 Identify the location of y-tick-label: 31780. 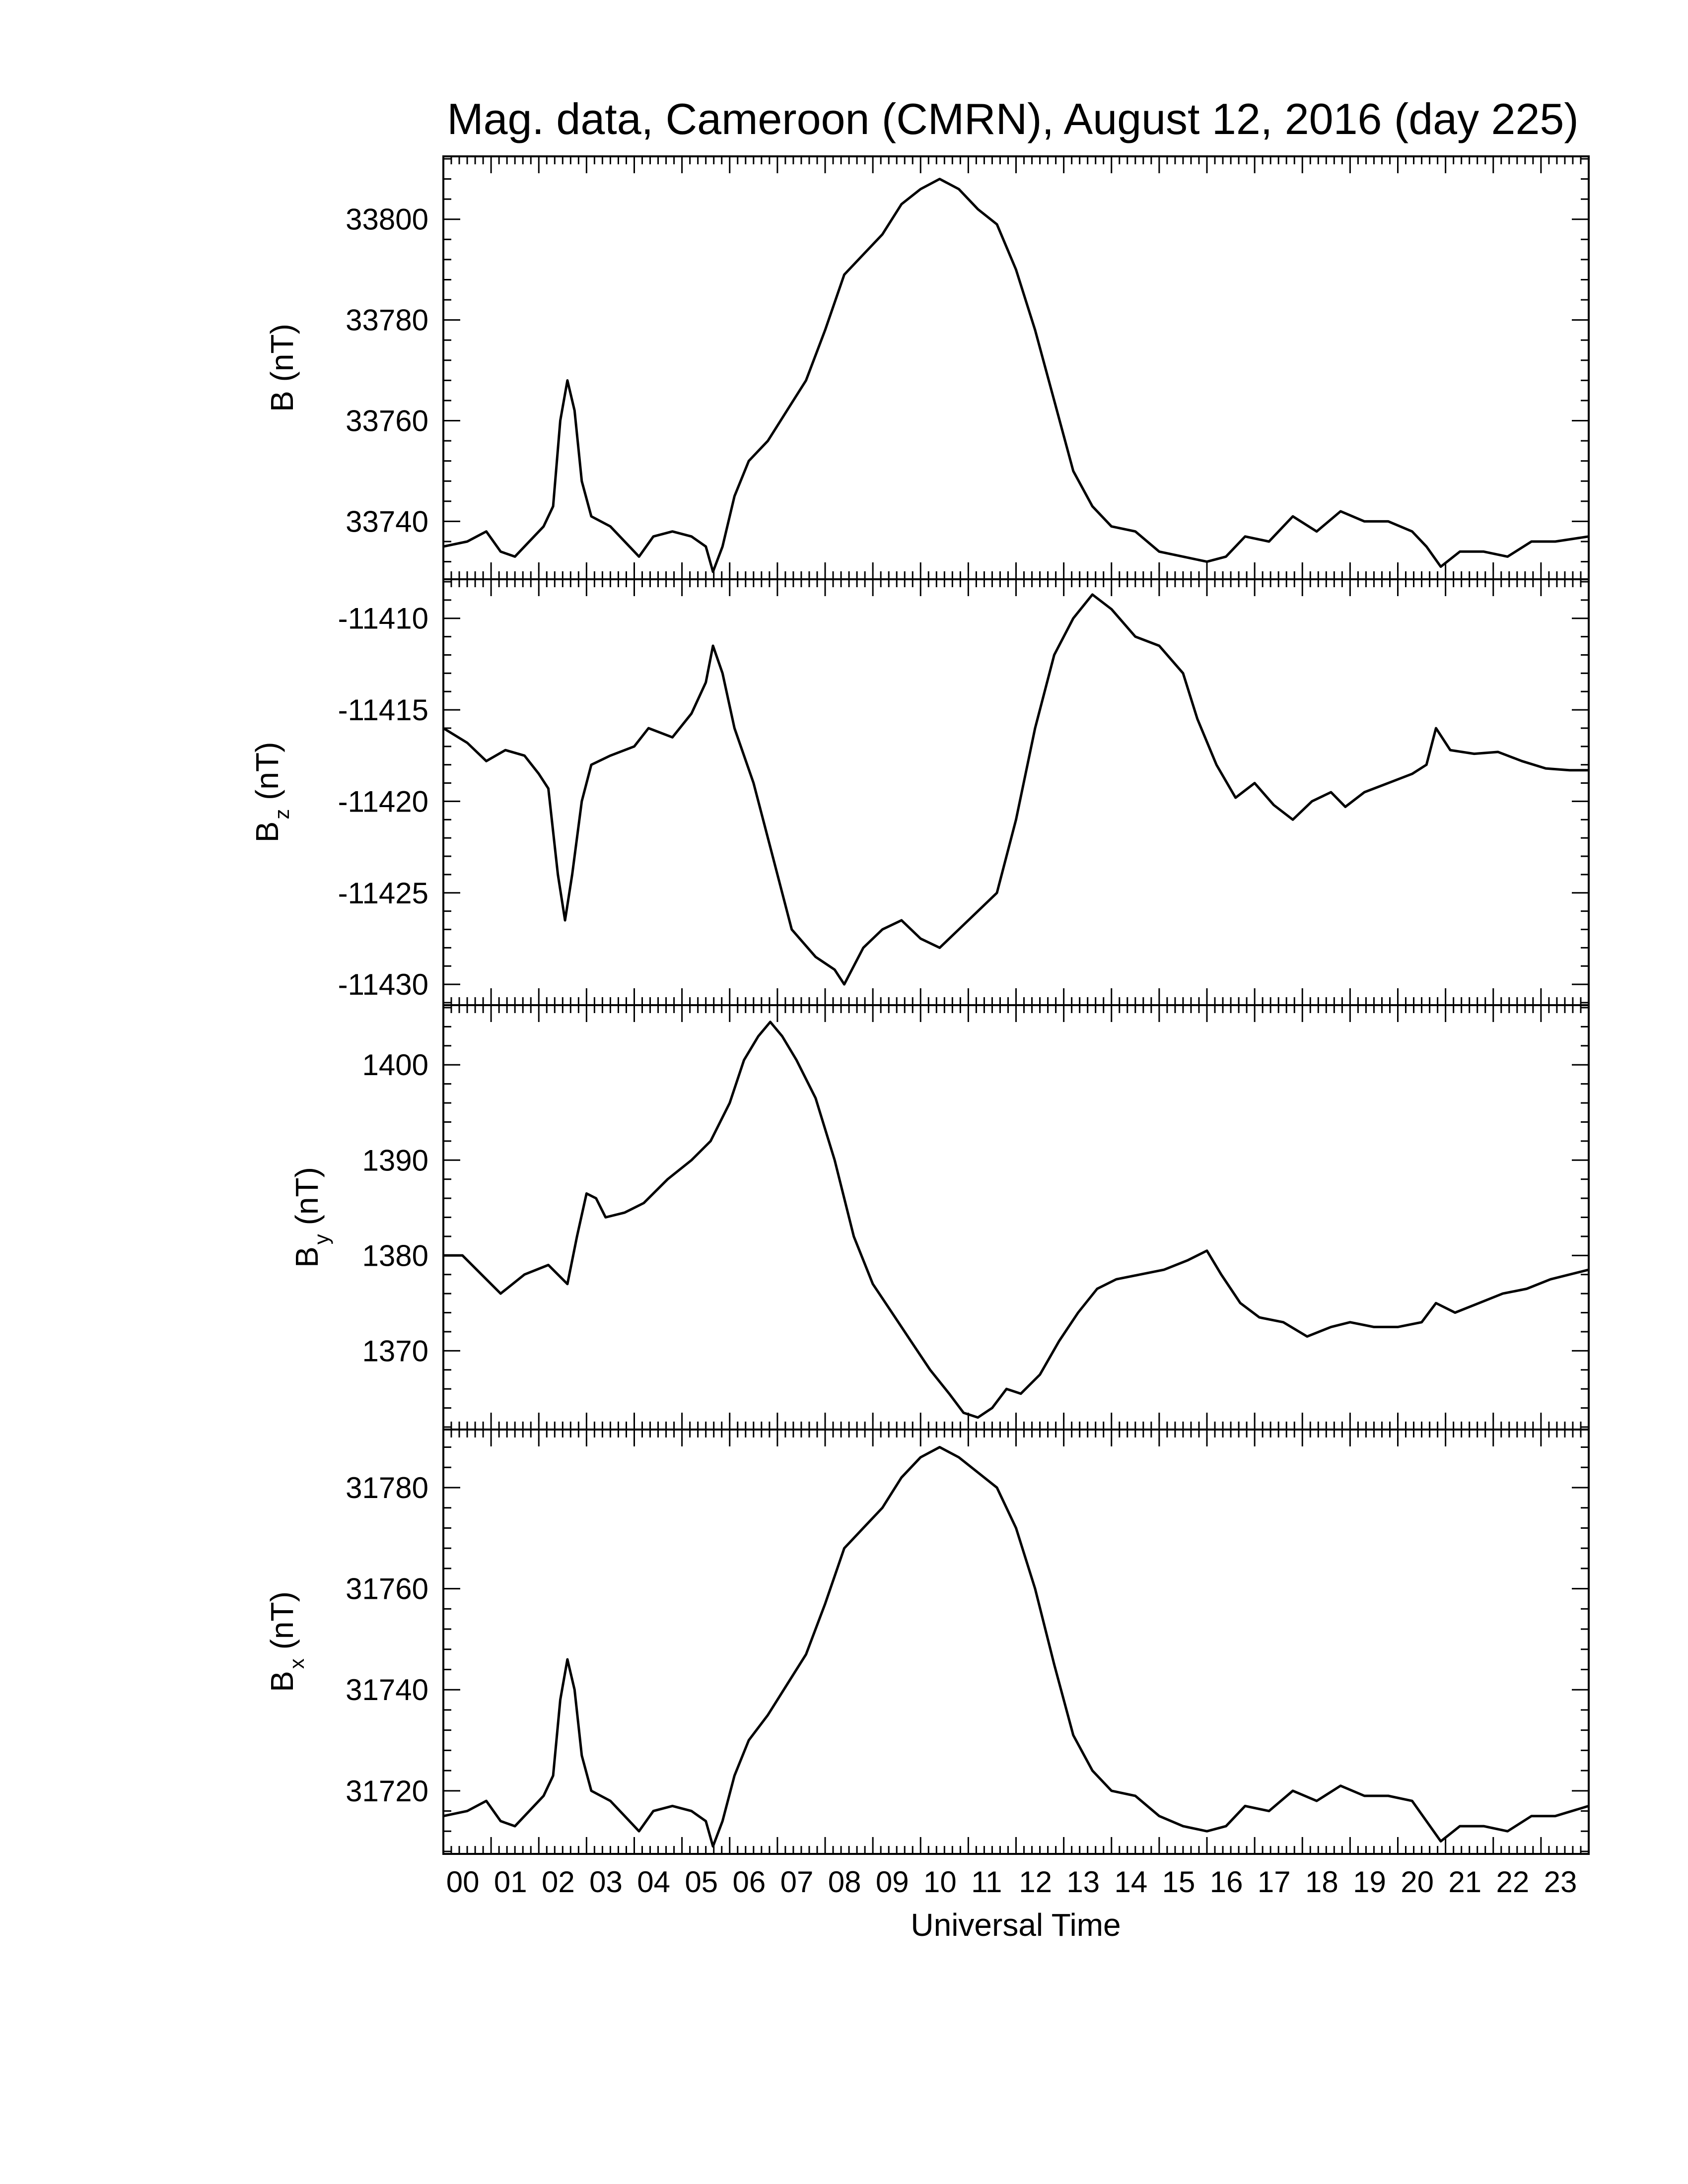
(387, 1487).